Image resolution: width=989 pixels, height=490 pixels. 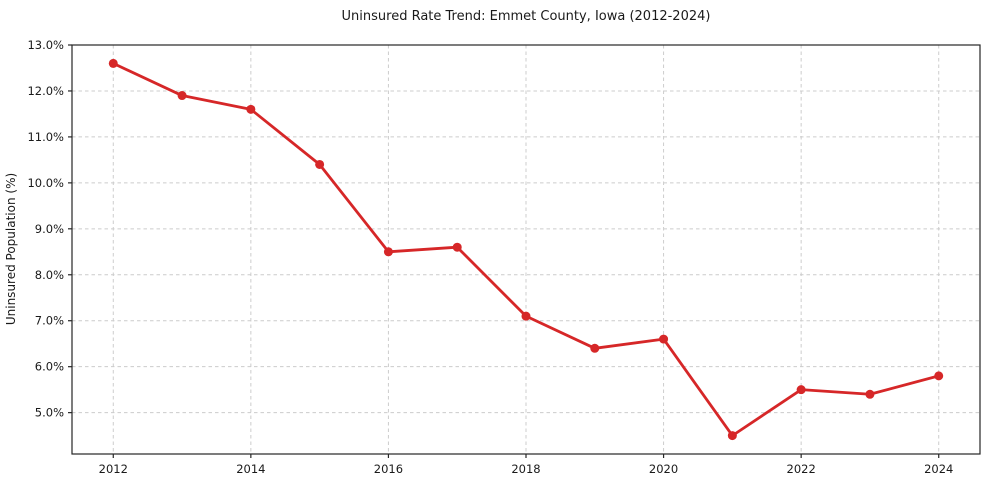 I want to click on y-tick-label: 13.0%, so click(x=45, y=45).